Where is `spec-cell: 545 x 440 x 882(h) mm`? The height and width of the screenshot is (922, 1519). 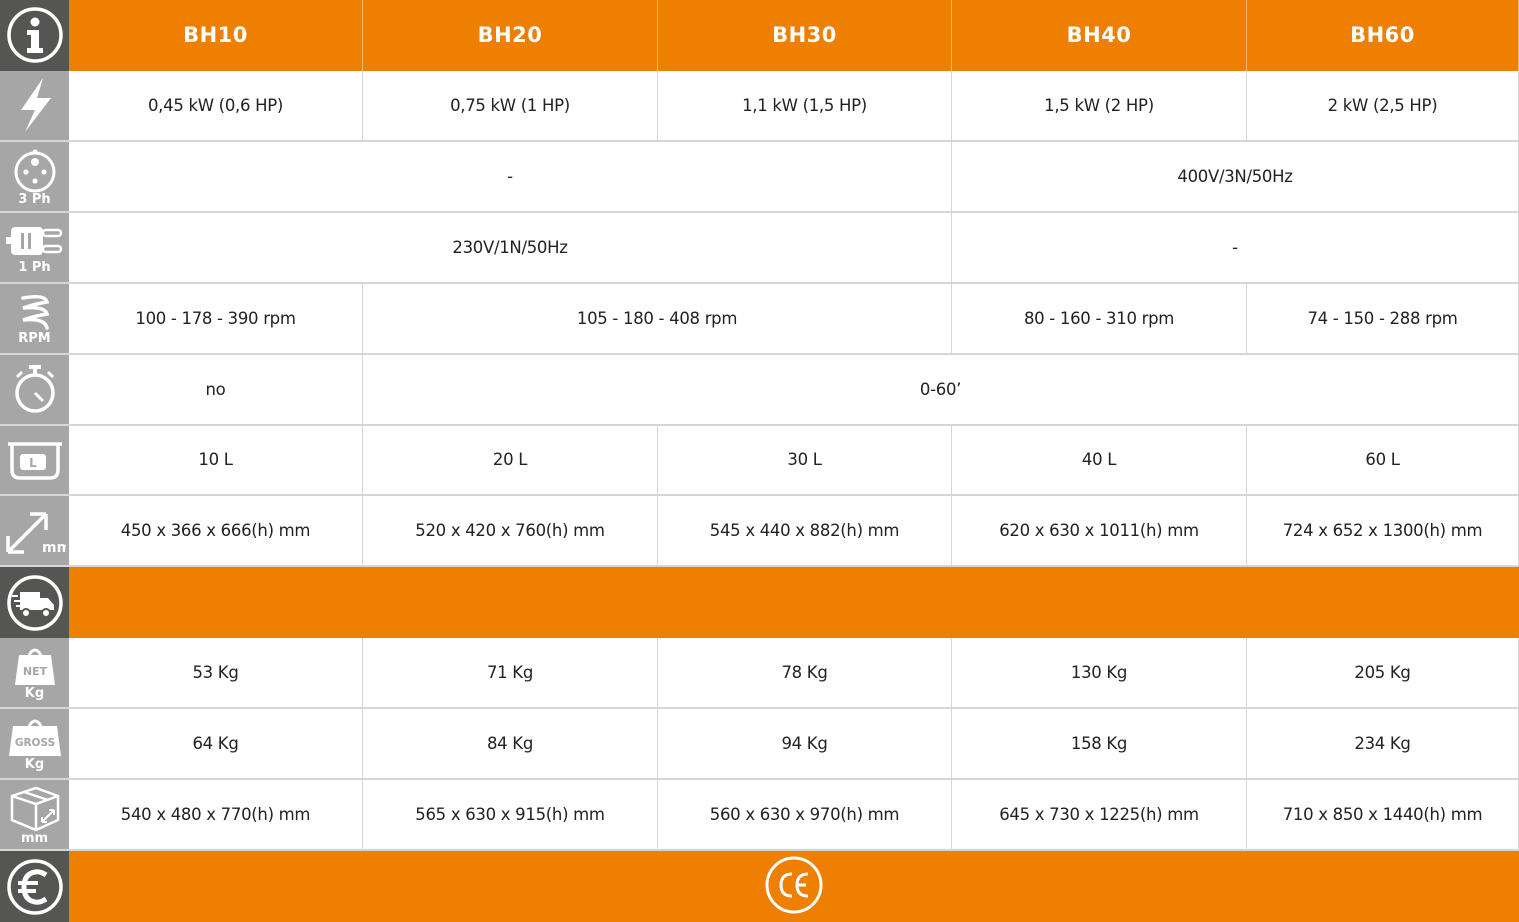 spec-cell: 545 x 440 x 882(h) mm is located at coordinates (805, 532).